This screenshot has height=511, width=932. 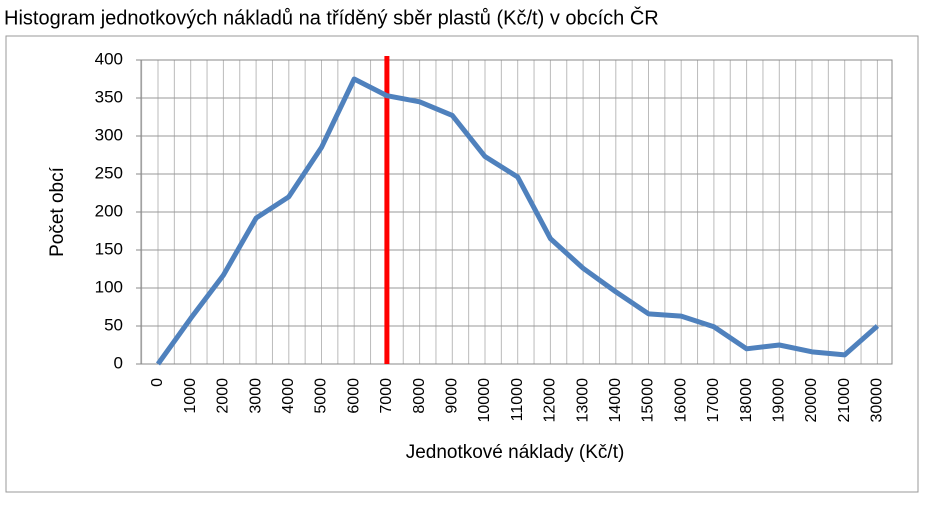 What do you see at coordinates (109, 286) in the screenshot?
I see `y-tick-label: 100` at bounding box center [109, 286].